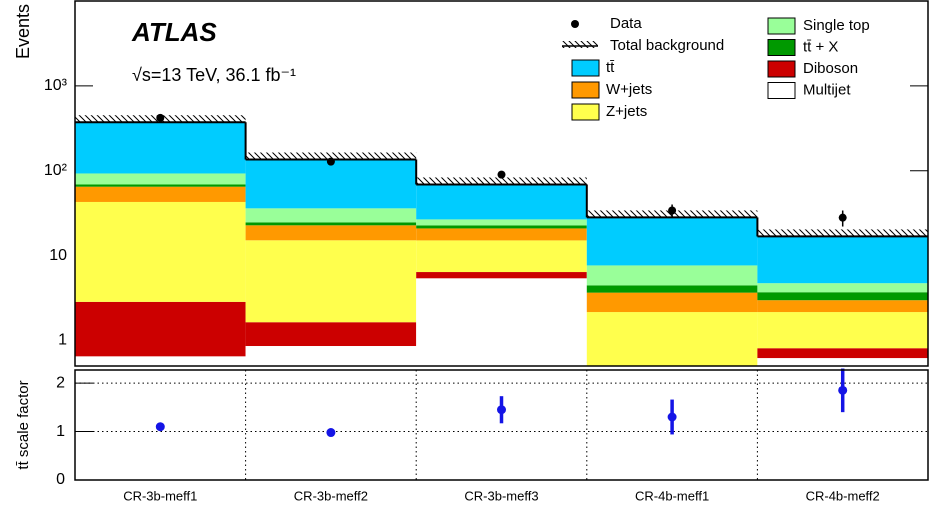 This screenshot has width=930, height=518. I want to click on legend-label: tt̄ + X, so click(820, 46).